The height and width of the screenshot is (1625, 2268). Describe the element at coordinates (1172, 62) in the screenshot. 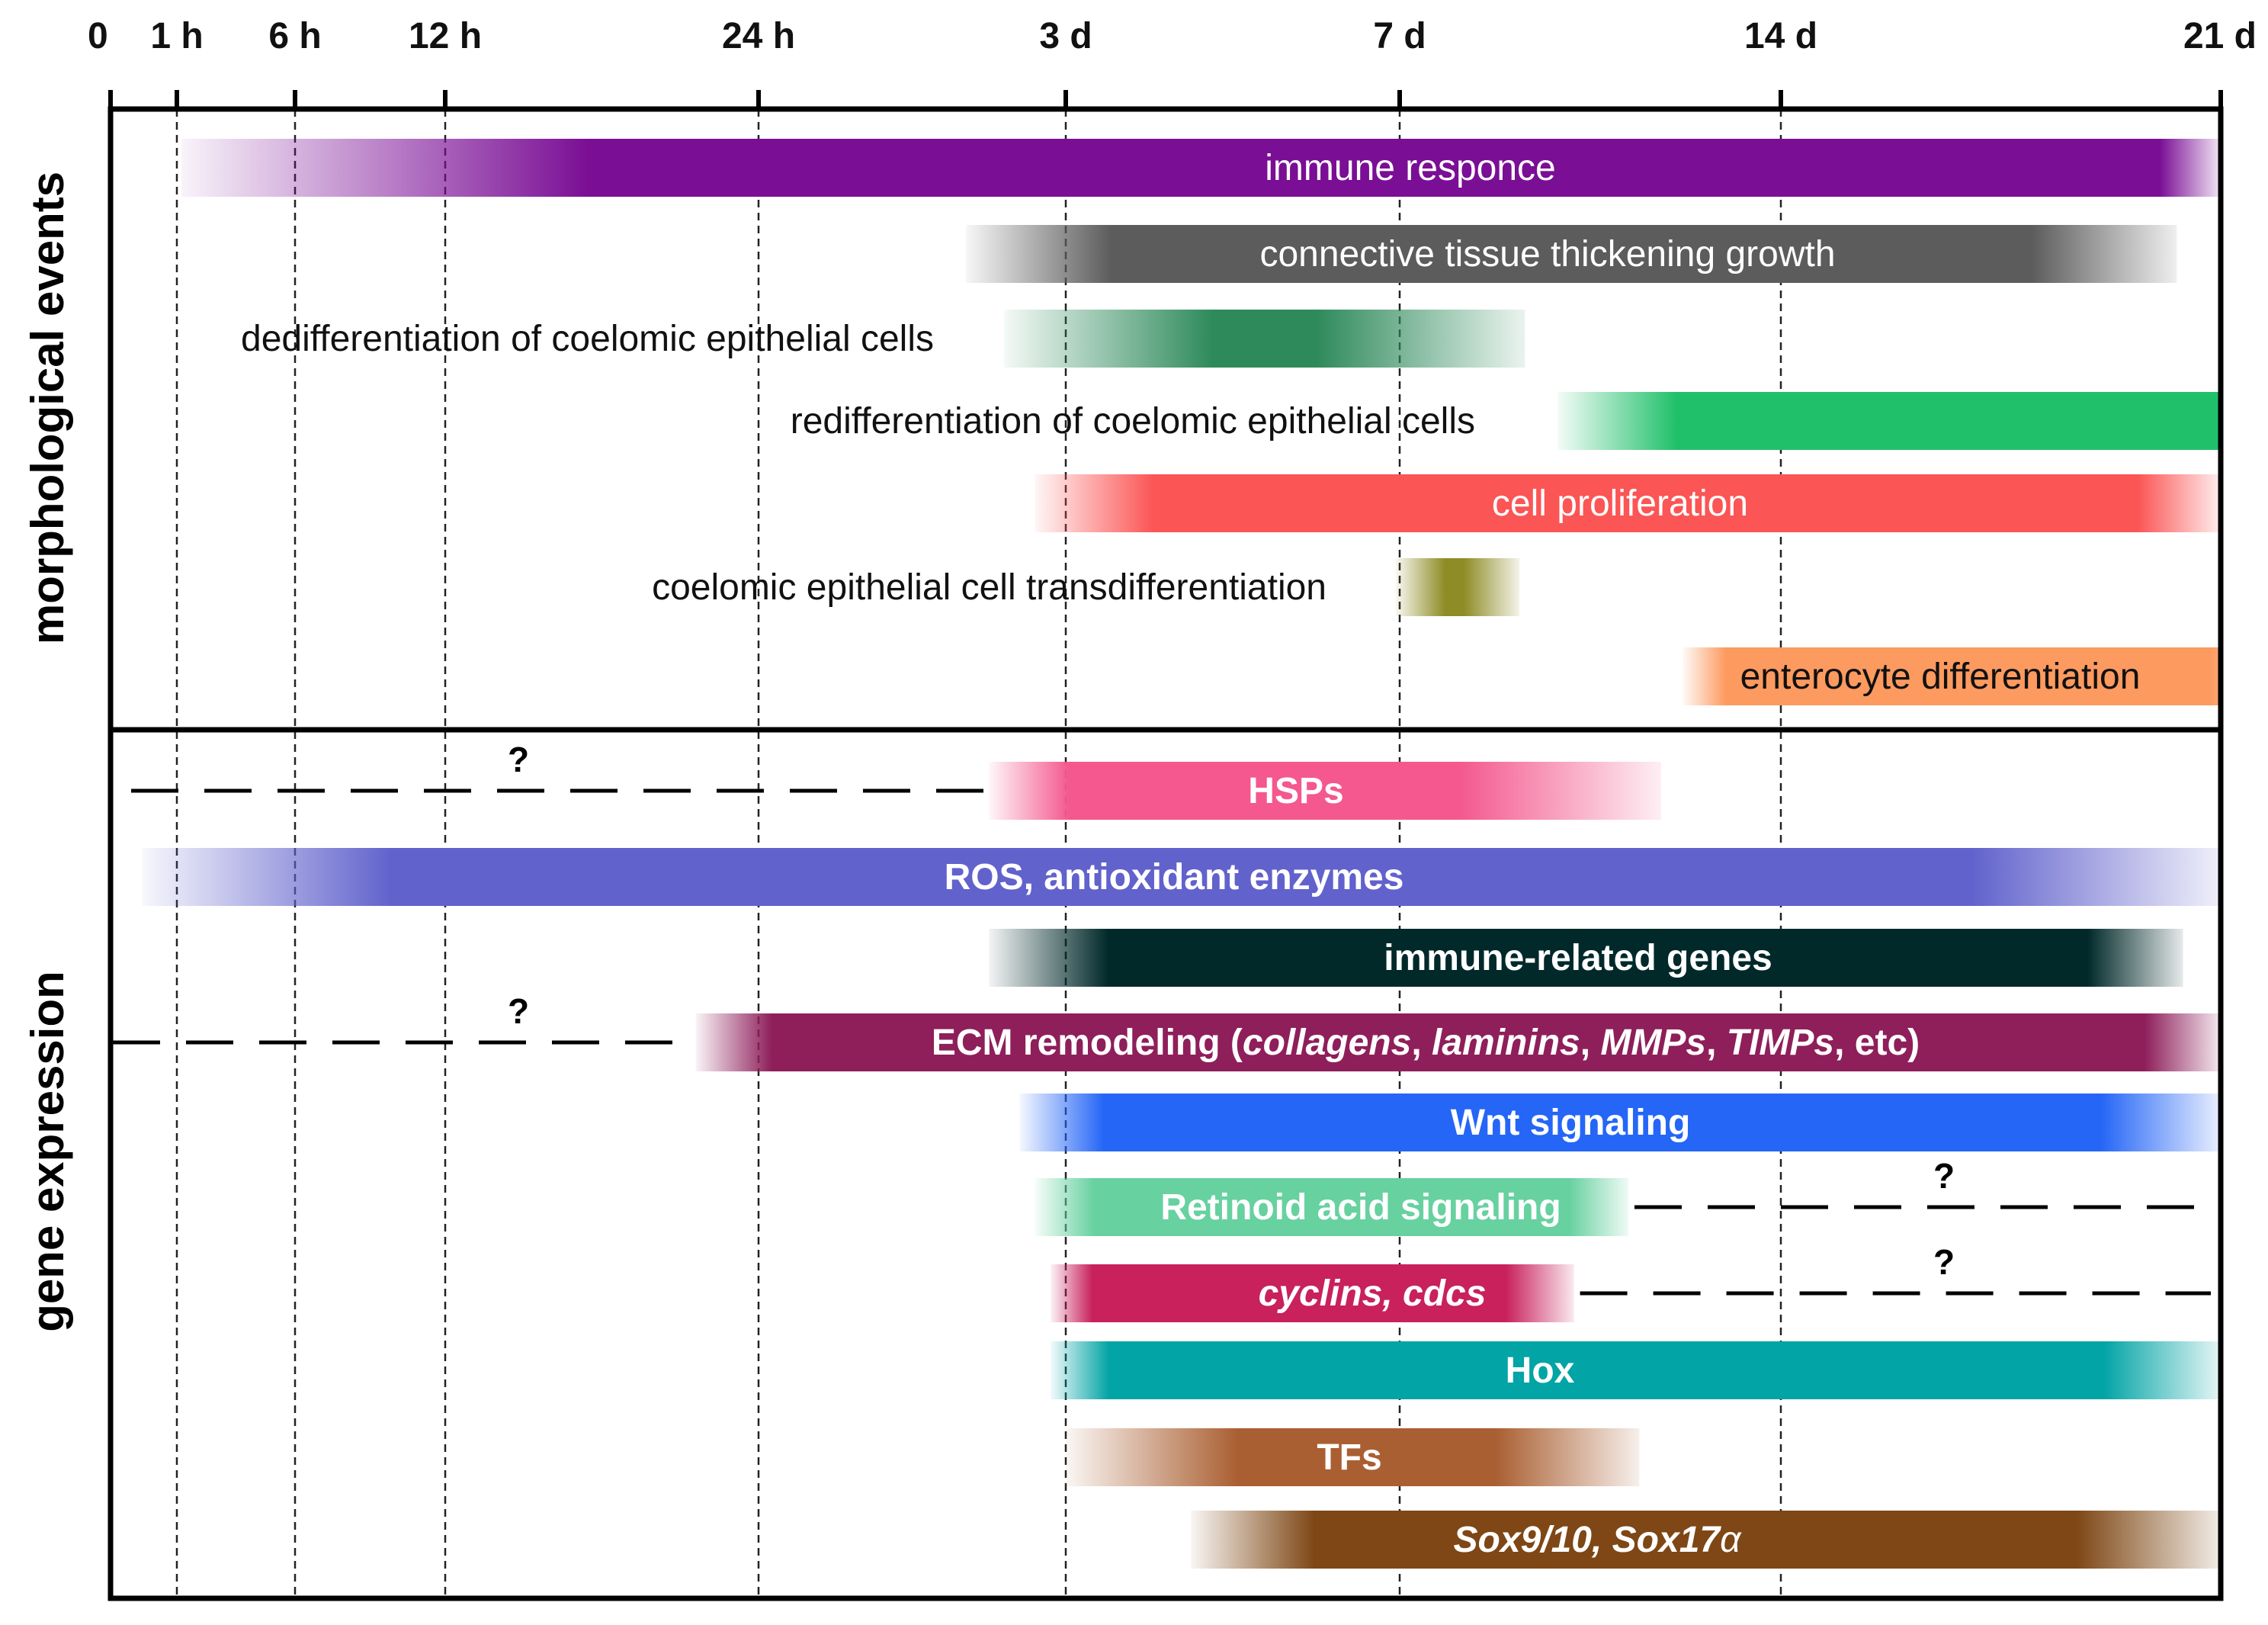

I see `time-axis: 0 1 h 6 h 12 h 24 h 3 d 7 d 14 d 21 d` at that location.